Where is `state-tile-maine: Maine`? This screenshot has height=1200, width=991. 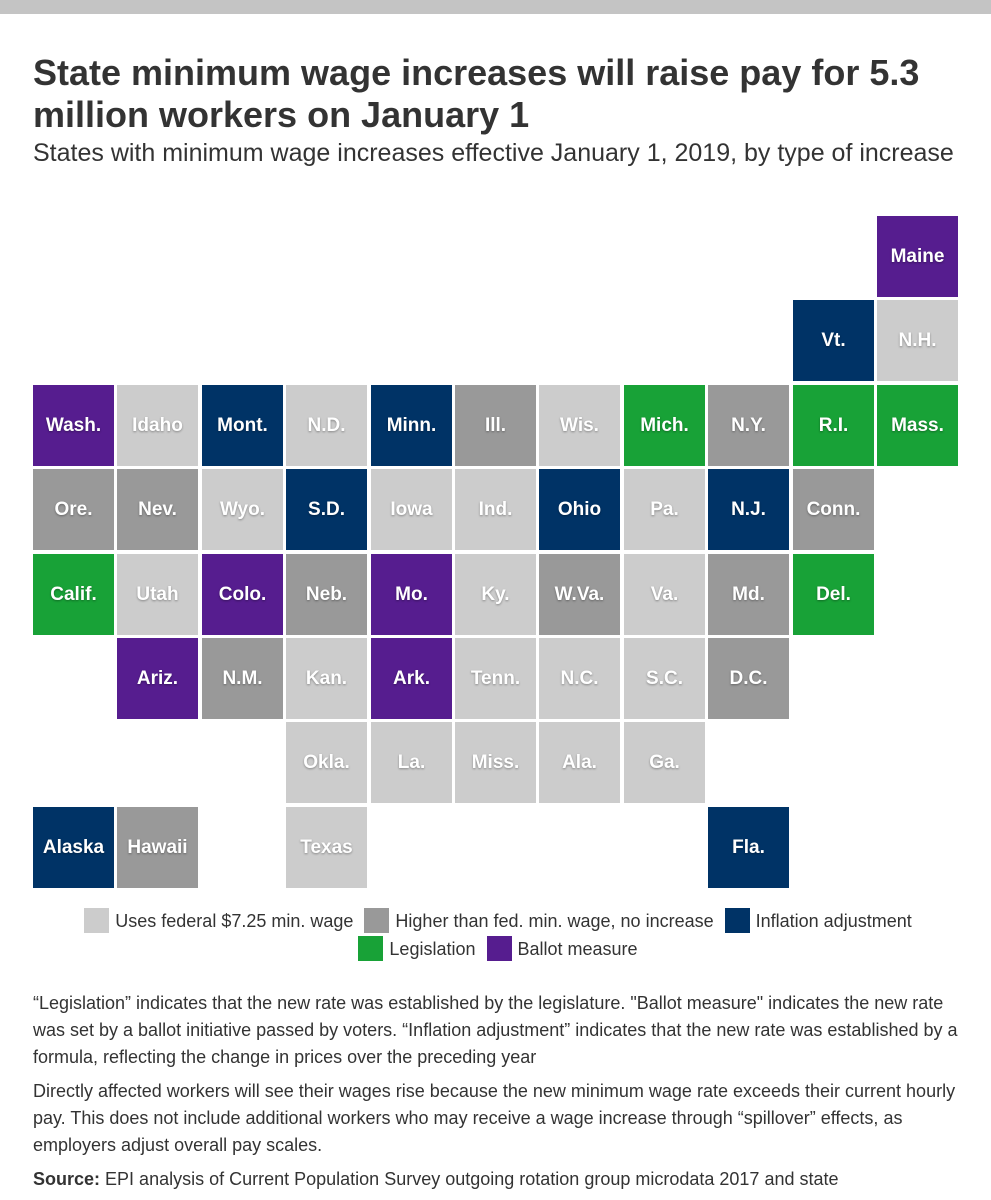
state-tile-maine: Maine is located at coordinates (917, 256).